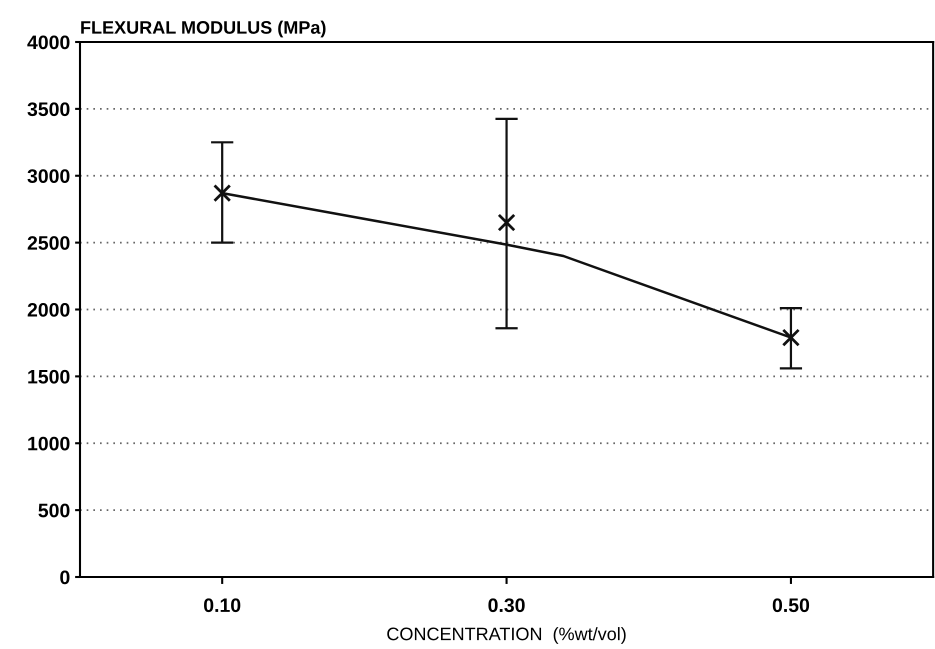  What do you see at coordinates (203, 29) in the screenshot?
I see `chart-title: FLEXURAL MODULUS (MPa)` at bounding box center [203, 29].